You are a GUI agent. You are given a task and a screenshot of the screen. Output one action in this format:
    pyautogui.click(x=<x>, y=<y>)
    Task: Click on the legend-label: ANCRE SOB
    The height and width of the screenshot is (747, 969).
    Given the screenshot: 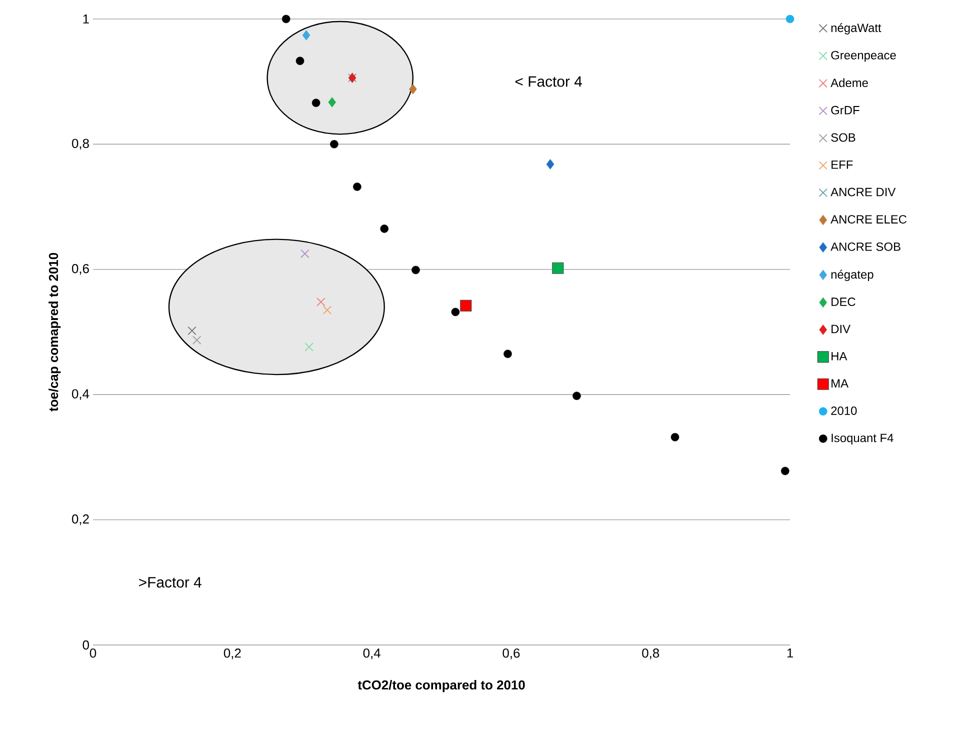 What is the action you would take?
    pyautogui.click(x=865, y=246)
    